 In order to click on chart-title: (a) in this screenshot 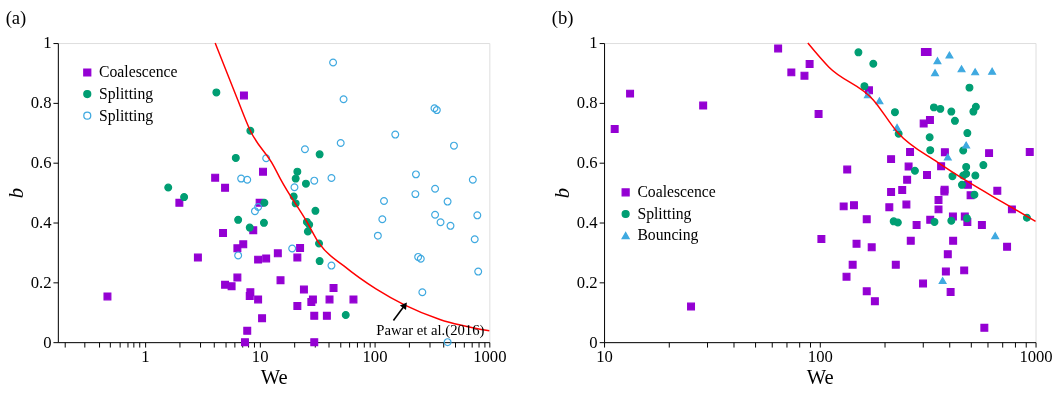, I will do `click(16, 18)`.